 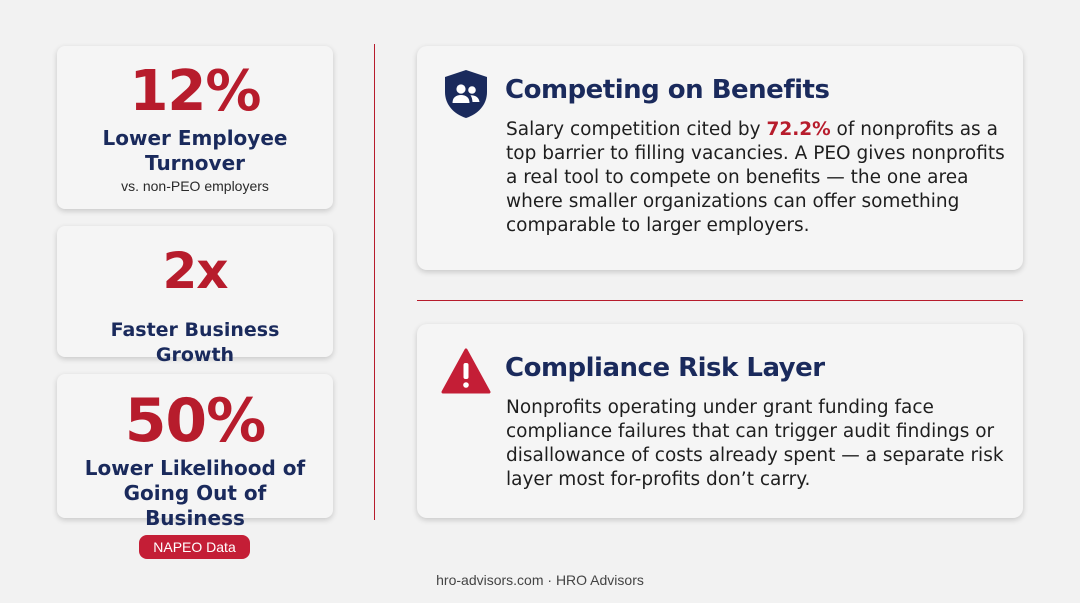 What do you see at coordinates (195, 468) in the screenshot?
I see `stat-label-line: Lower Likelihood of` at bounding box center [195, 468].